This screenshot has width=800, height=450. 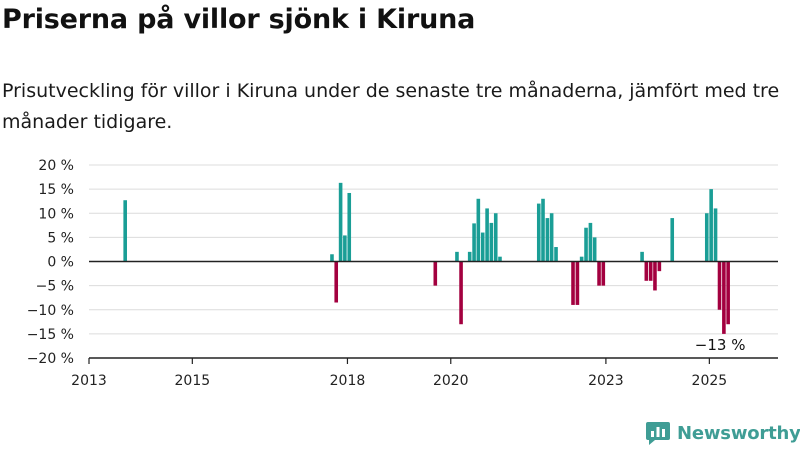 What do you see at coordinates (55, 287) in the screenshot?
I see `y-tick-label: −5 %` at bounding box center [55, 287].